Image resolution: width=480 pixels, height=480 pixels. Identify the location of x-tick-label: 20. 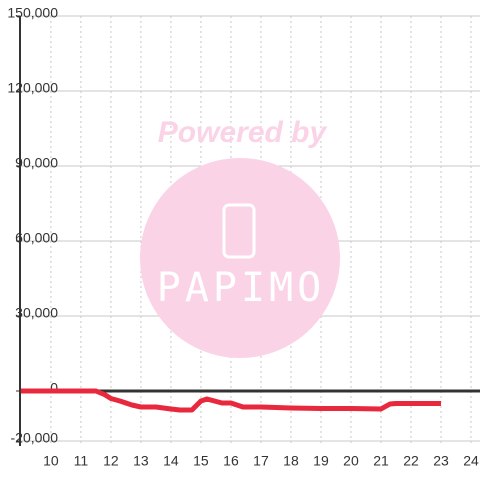
(351, 461).